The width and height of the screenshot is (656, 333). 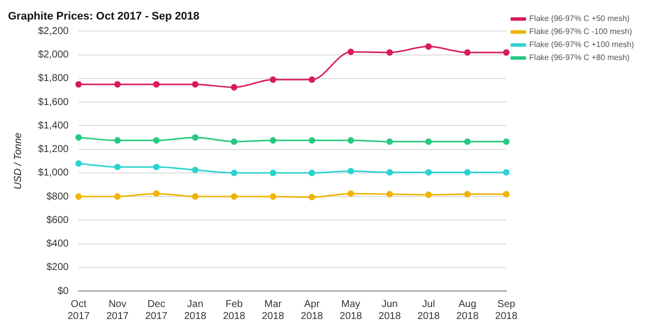 I want to click on y-tick-label: $0, so click(x=63, y=291).